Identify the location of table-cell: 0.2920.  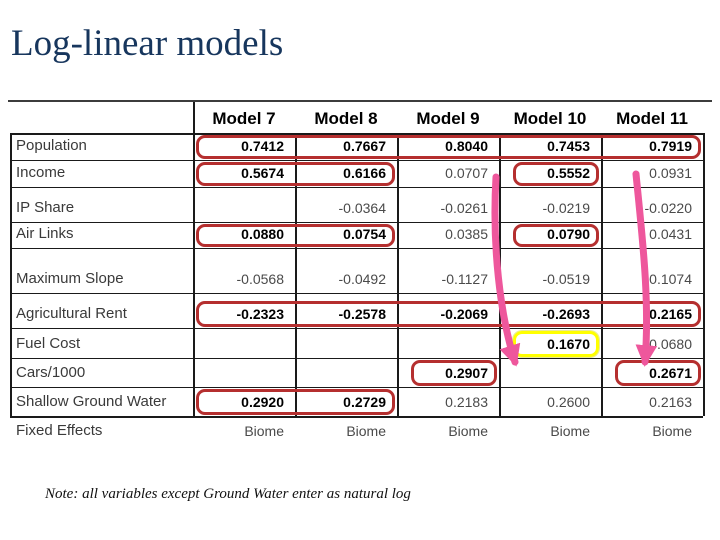
(262, 402).